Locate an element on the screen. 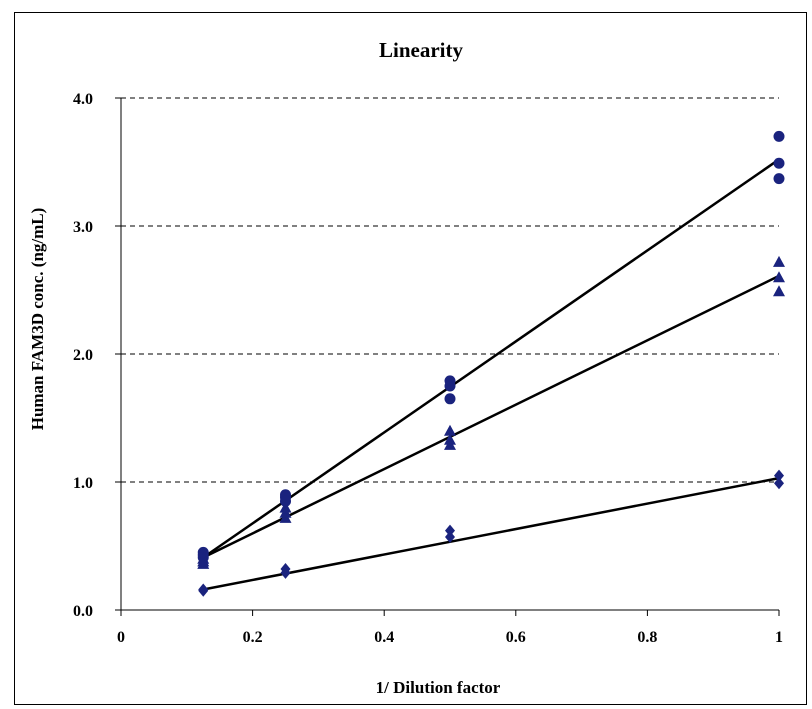 Image resolution: width=812 pixels, height=709 pixels. chart-title: Linearity is located at coordinates (421, 50).